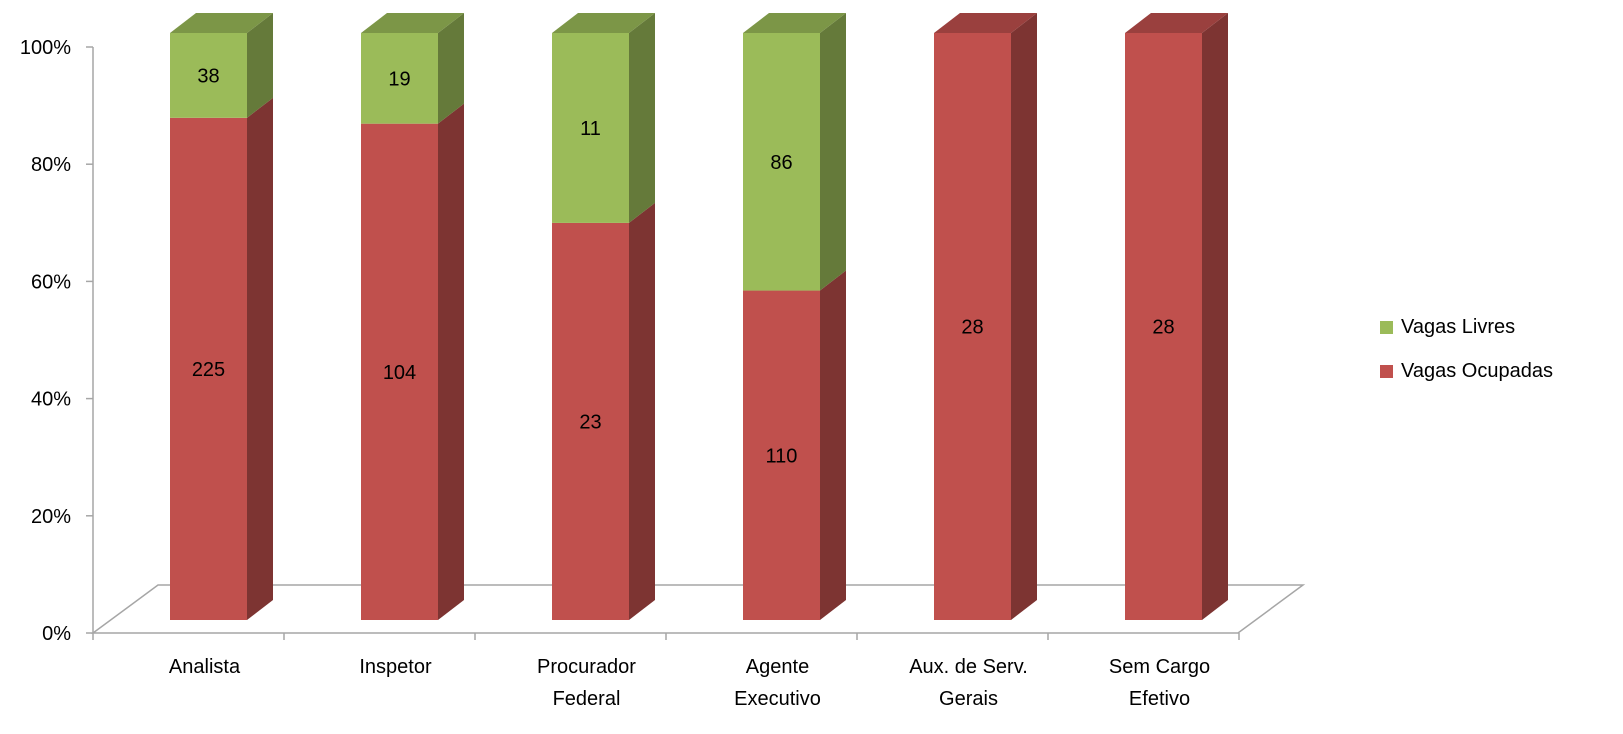 Image resolution: width=1623 pixels, height=734 pixels. Describe the element at coordinates (51, 282) in the screenshot. I see `y-tick-label-60: 60%` at that location.